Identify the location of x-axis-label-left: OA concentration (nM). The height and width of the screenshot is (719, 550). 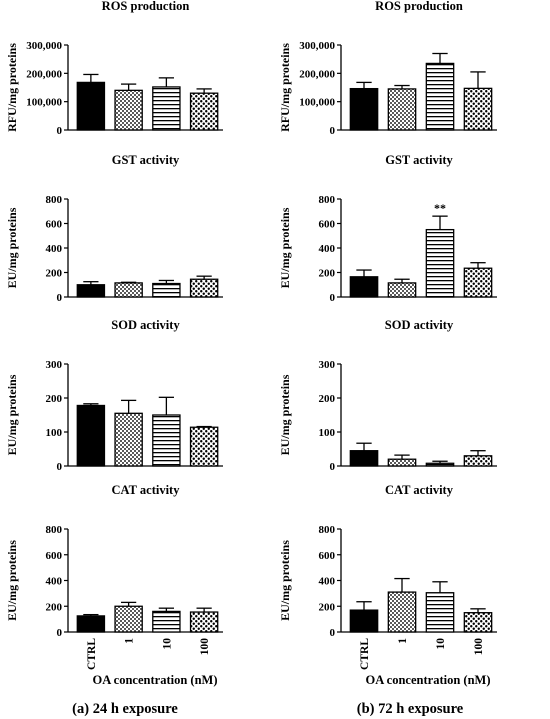
(155, 680).